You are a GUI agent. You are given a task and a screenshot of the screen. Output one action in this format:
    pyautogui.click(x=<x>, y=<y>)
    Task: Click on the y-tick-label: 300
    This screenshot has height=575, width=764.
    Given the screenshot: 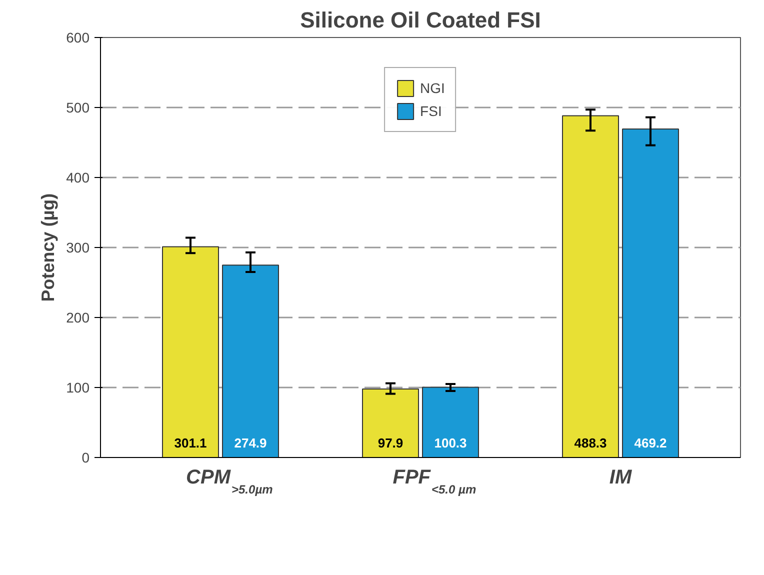 What is the action you would take?
    pyautogui.click(x=78, y=248)
    